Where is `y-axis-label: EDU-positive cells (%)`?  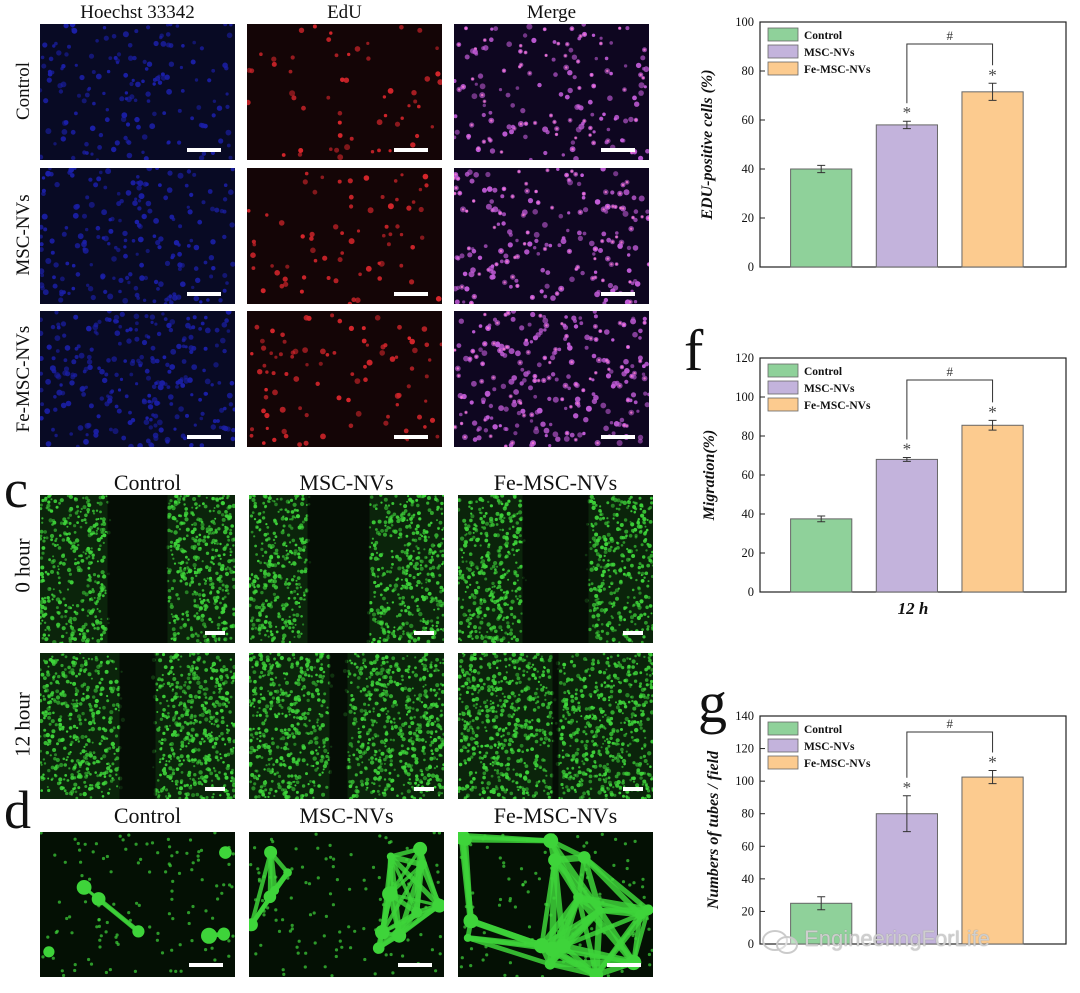 y-axis-label: EDU-positive cells (%) is located at coordinates (707, 144).